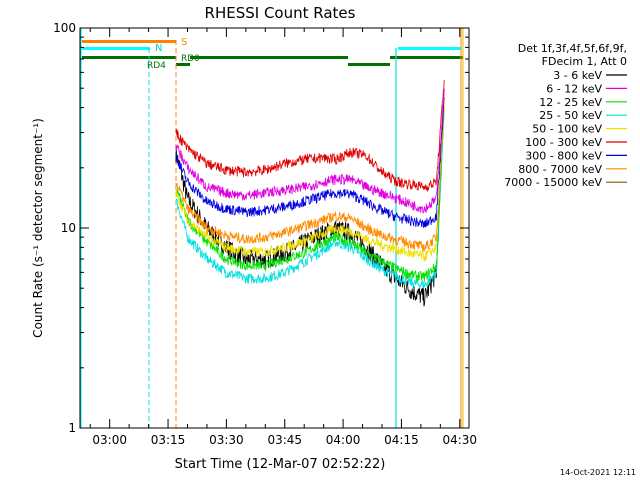  What do you see at coordinates (226, 440) in the screenshot?
I see `x-tick-label: 03:30` at bounding box center [226, 440].